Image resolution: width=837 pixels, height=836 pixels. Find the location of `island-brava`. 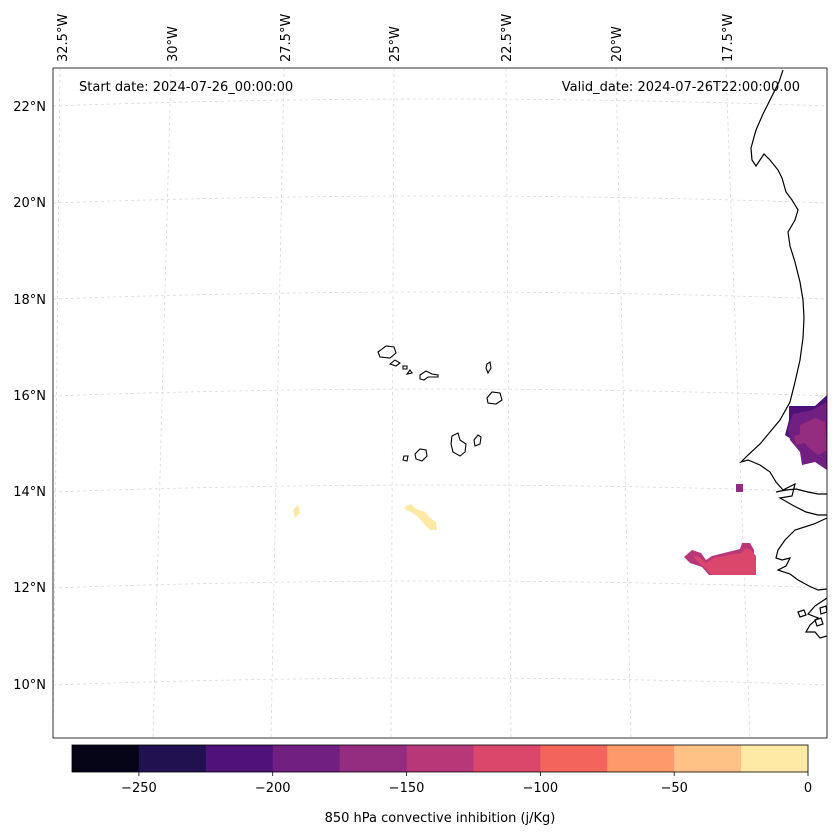

island-brava is located at coordinates (405, 458).